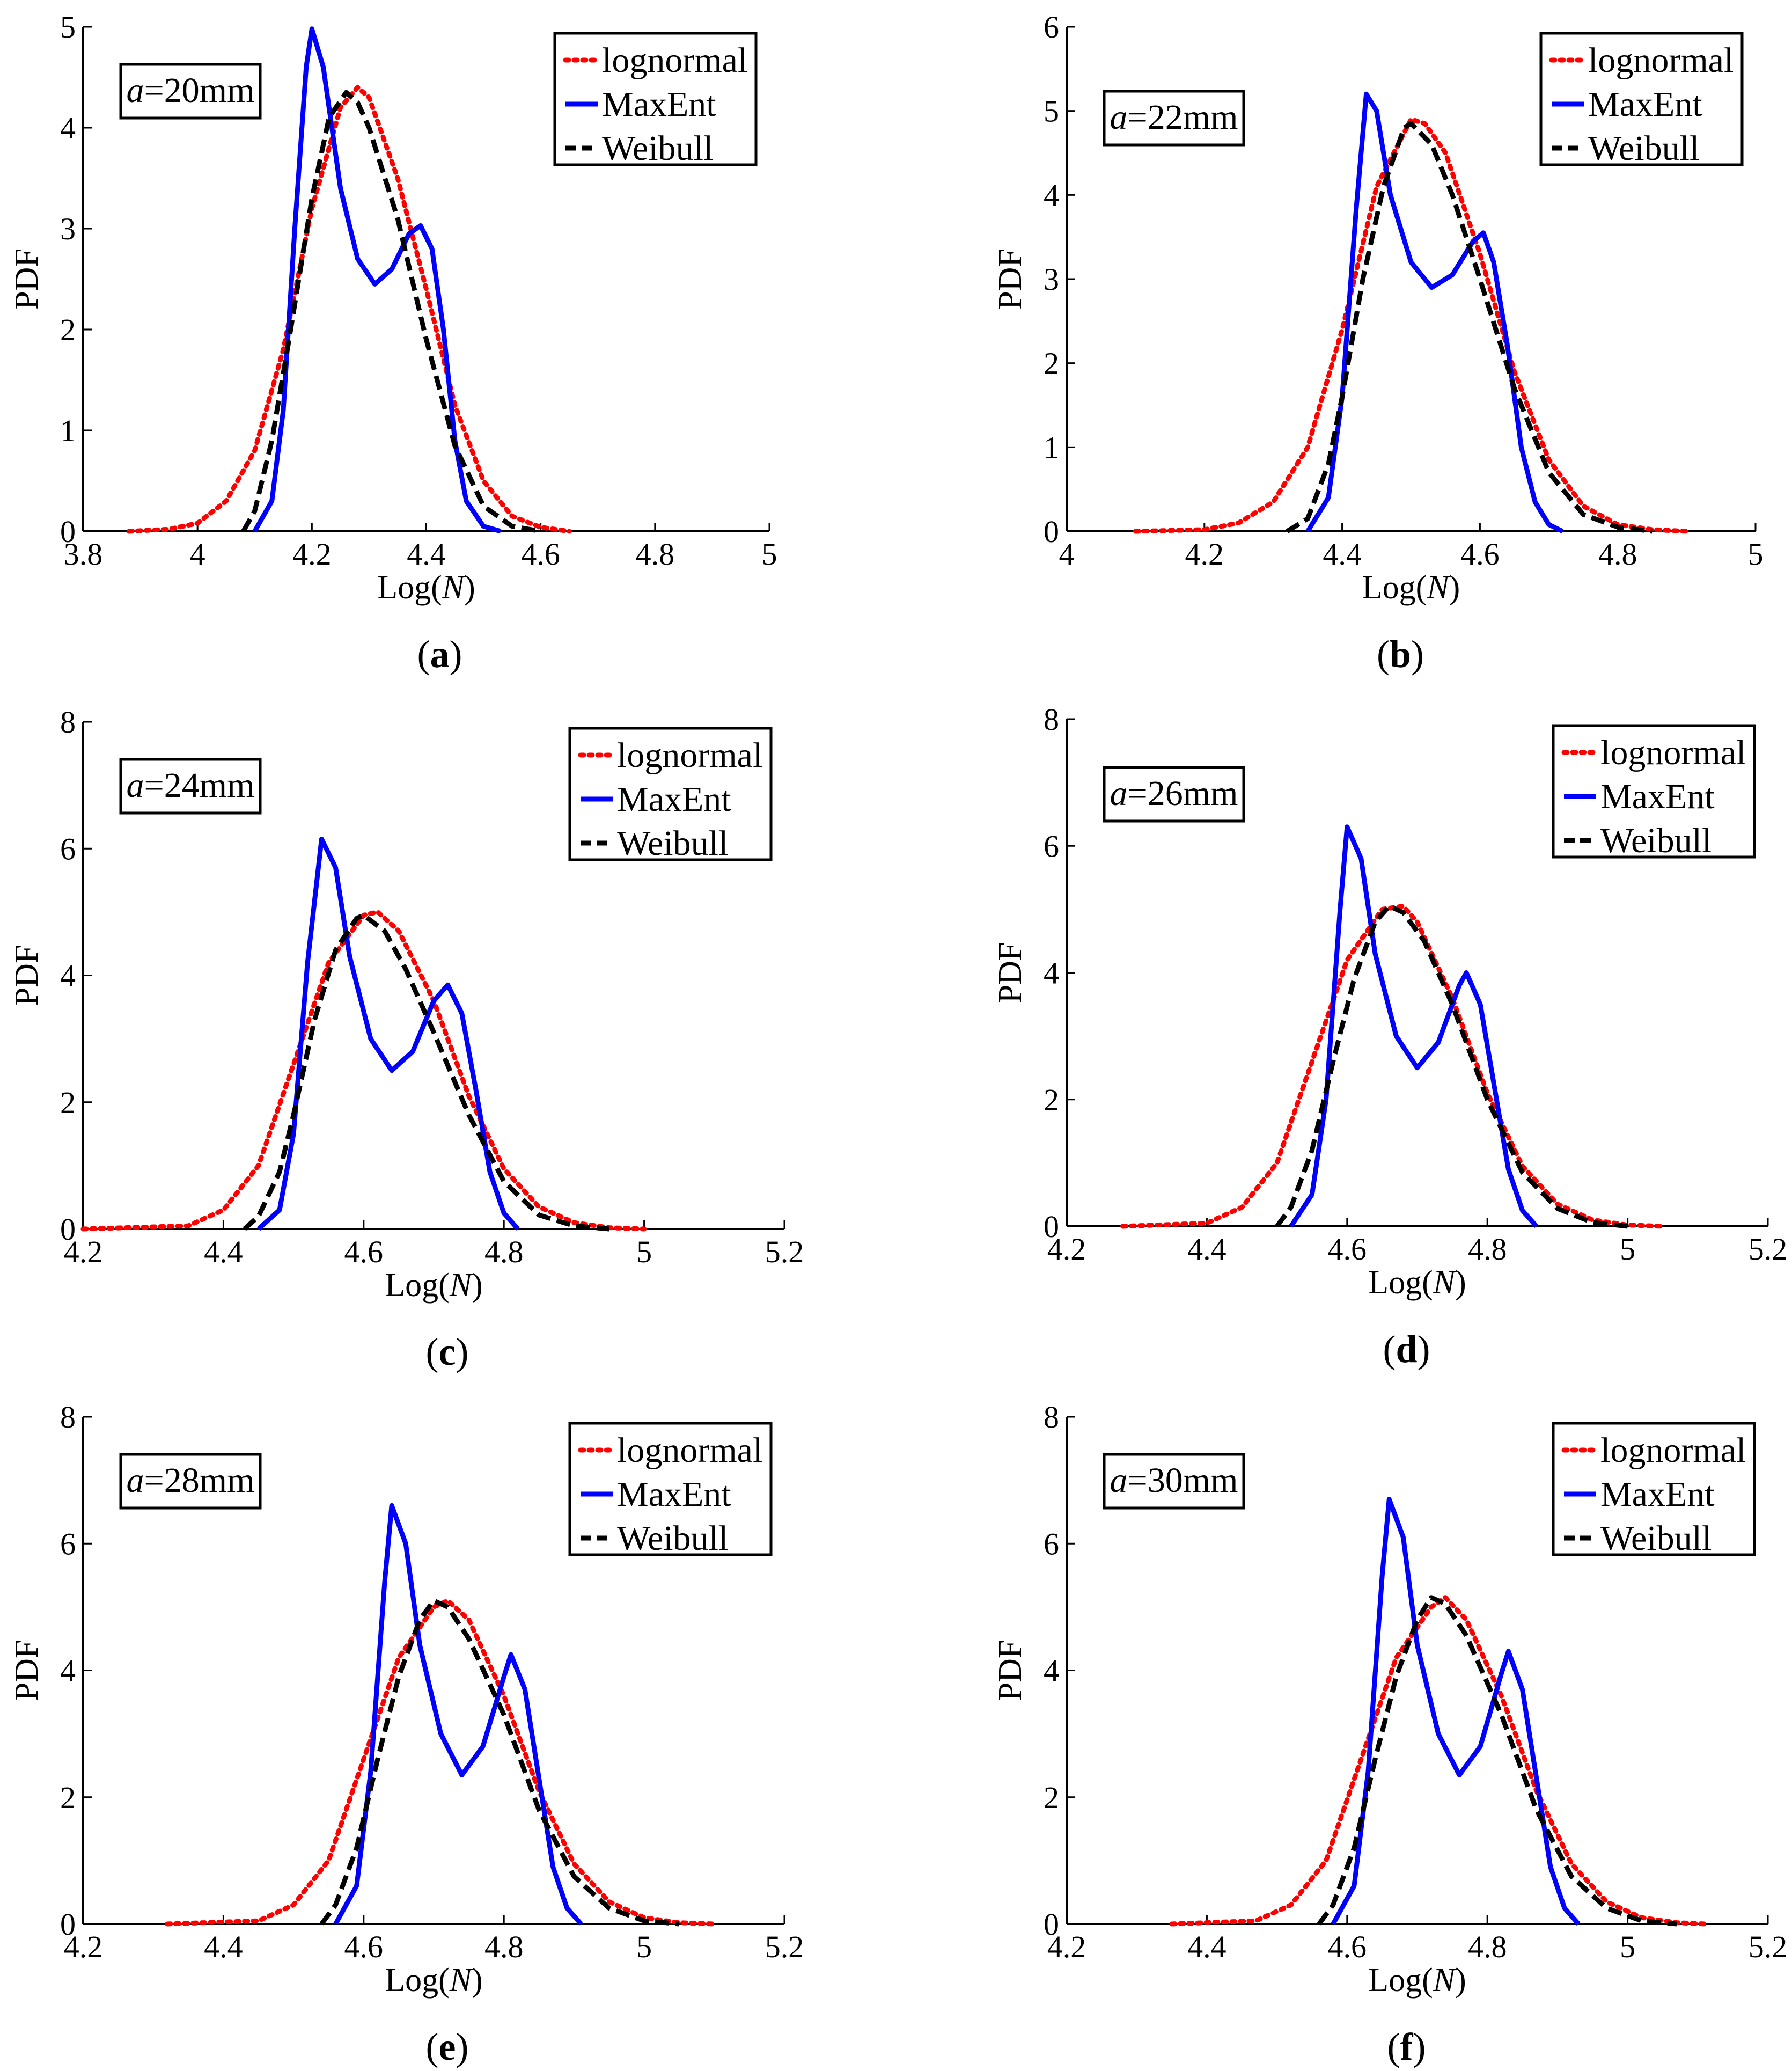 The width and height of the screenshot is (1792, 2071). What do you see at coordinates (439, 654) in the screenshot?
I see `panel-caption: (a)` at bounding box center [439, 654].